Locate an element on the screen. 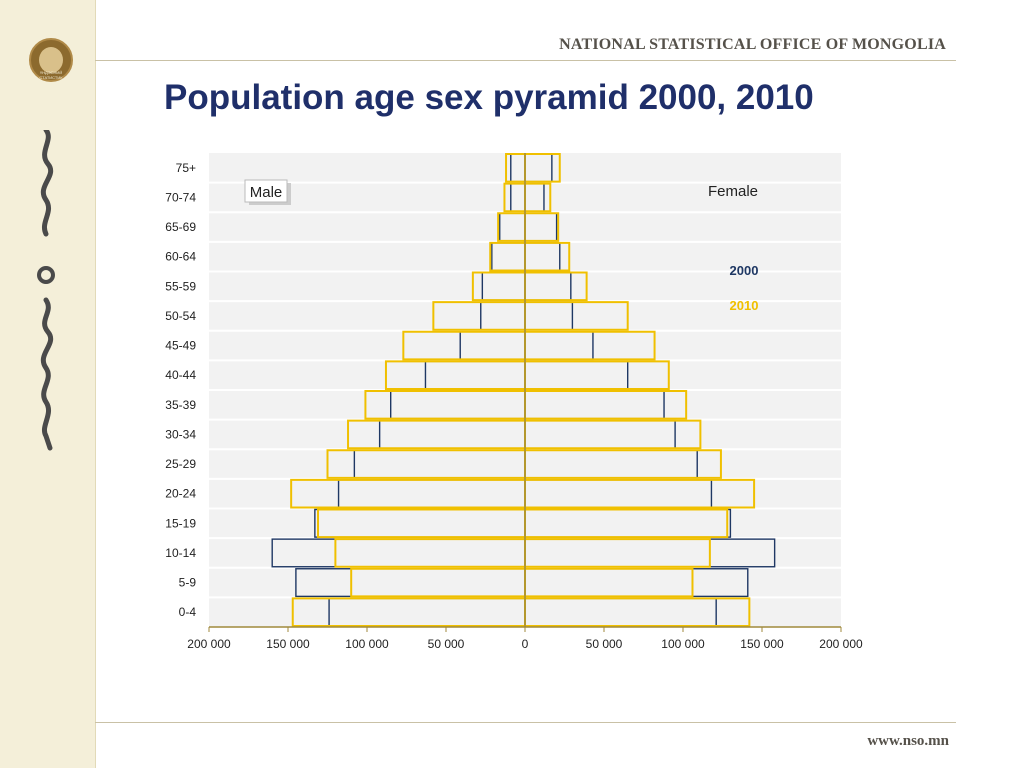 Image resolution: width=1024 pixels, height=768 pixels. y-tick-label: 60-64 is located at coordinates (180, 257).